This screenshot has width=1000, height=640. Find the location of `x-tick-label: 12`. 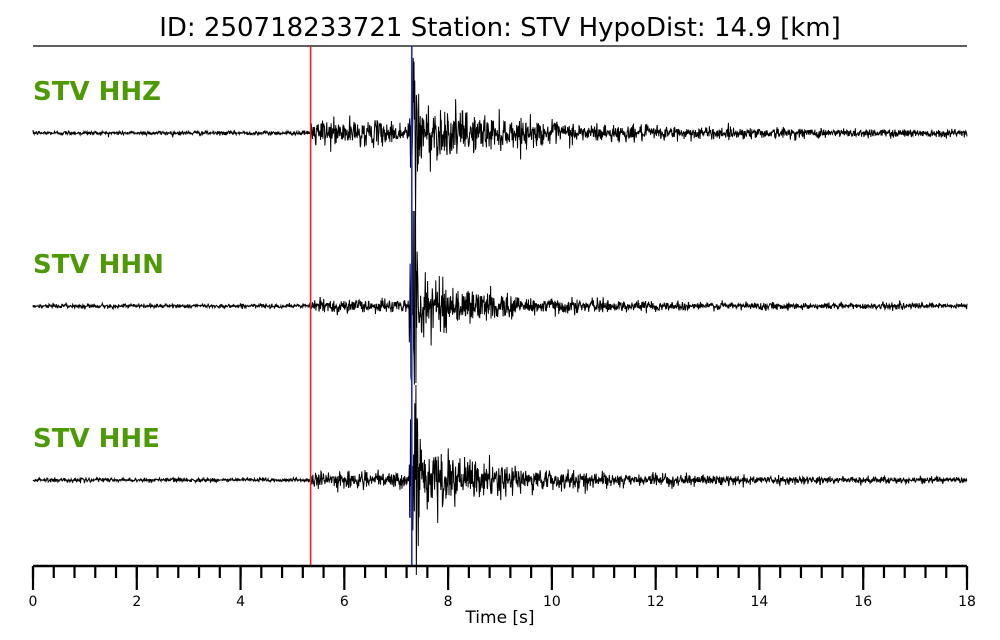

x-tick-label: 12 is located at coordinates (656, 602).